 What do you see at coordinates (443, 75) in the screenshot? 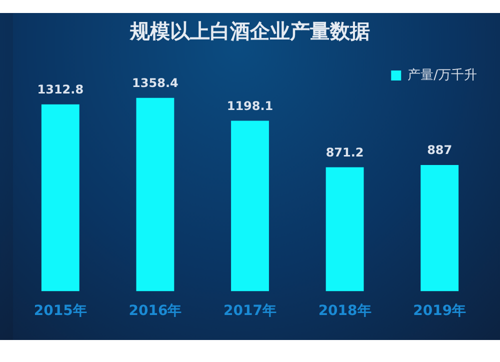
I see `legend-label: 产量/万千升` at bounding box center [443, 75].